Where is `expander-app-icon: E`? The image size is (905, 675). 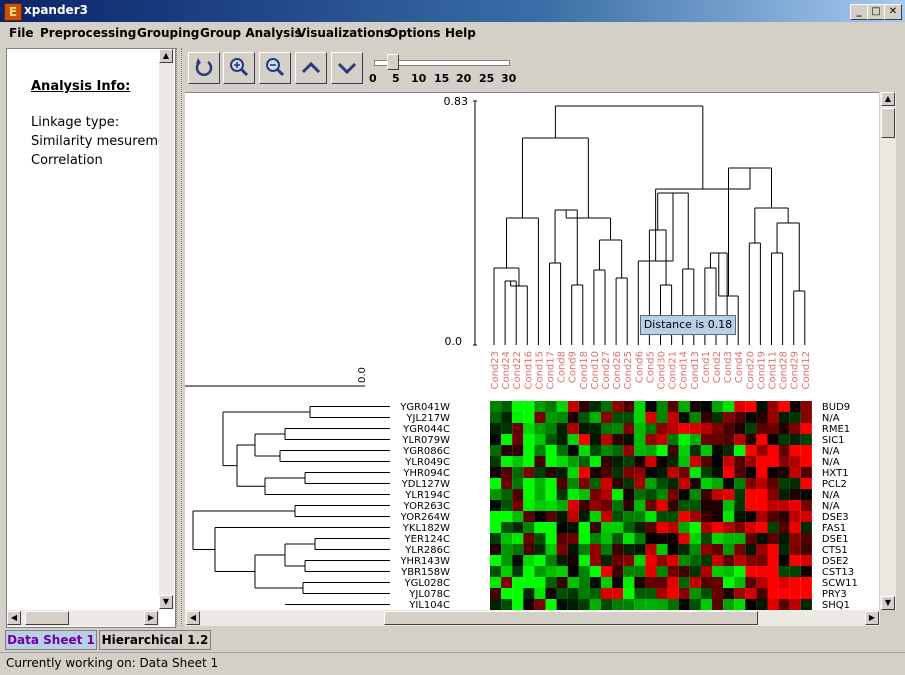
expander-app-icon: E is located at coordinates (13, 12).